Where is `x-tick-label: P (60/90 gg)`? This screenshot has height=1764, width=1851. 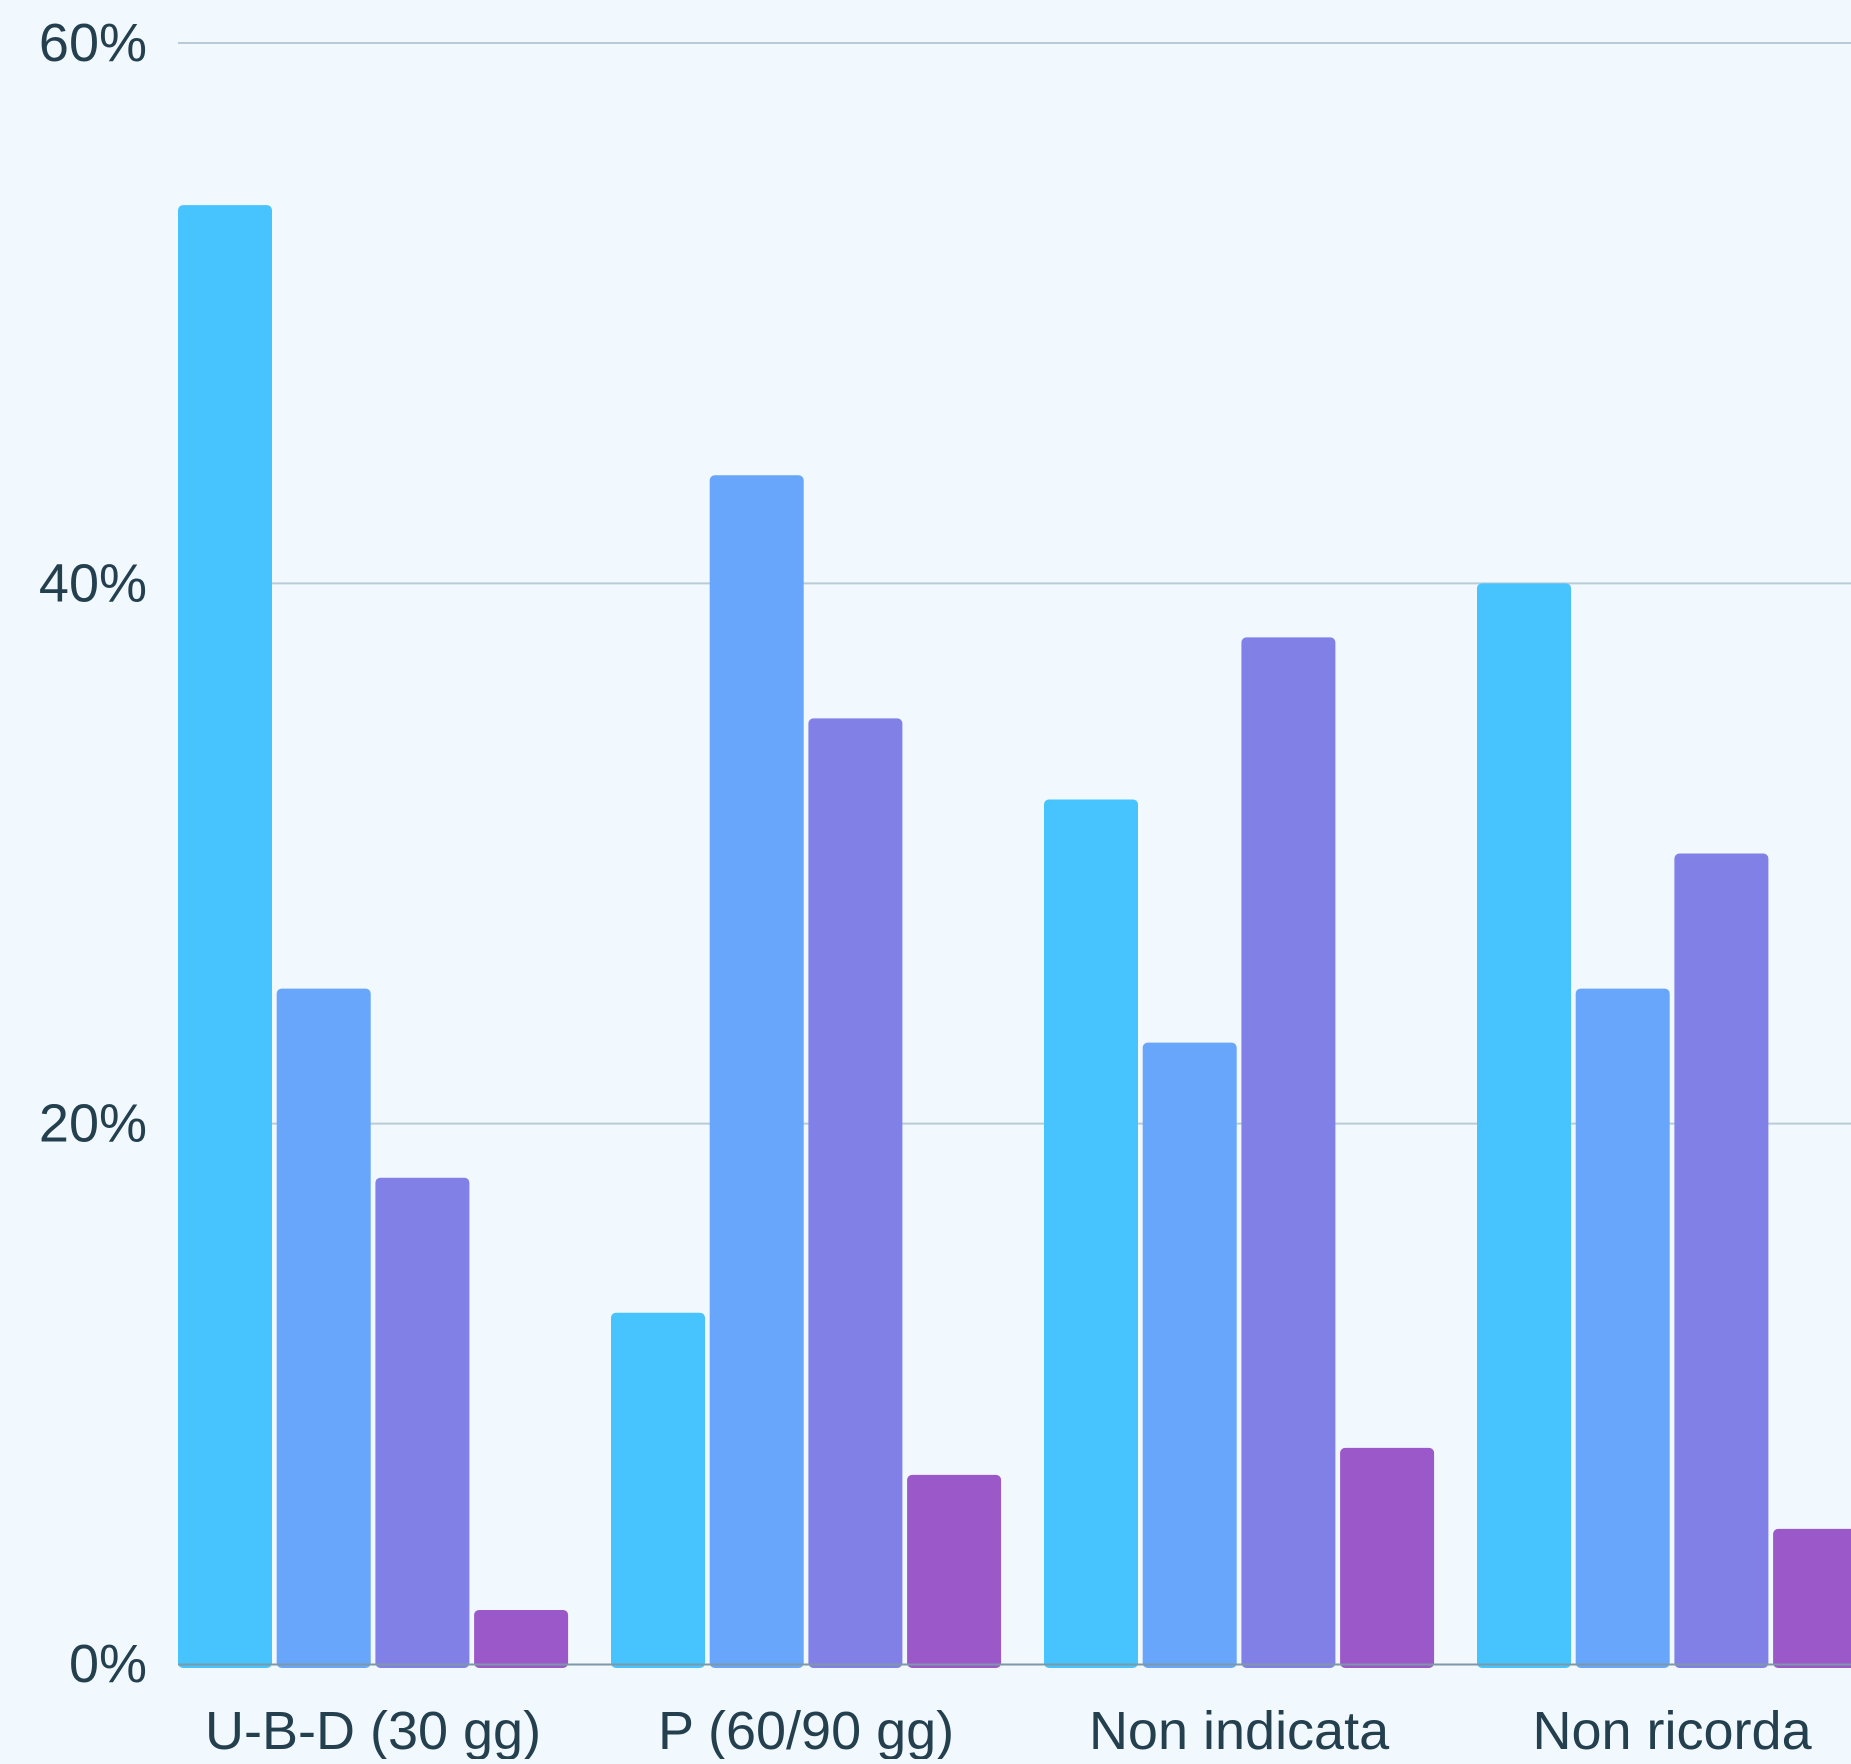 x-tick-label: P (60/90 gg) is located at coordinates (806, 1730).